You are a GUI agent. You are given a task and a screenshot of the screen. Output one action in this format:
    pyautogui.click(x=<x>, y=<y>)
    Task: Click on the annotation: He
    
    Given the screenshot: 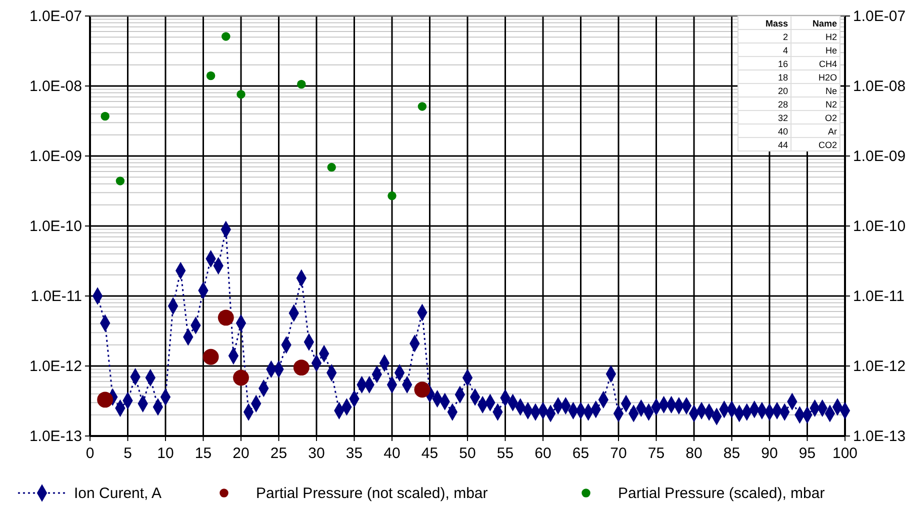 What is the action you would take?
    pyautogui.click(x=831, y=51)
    